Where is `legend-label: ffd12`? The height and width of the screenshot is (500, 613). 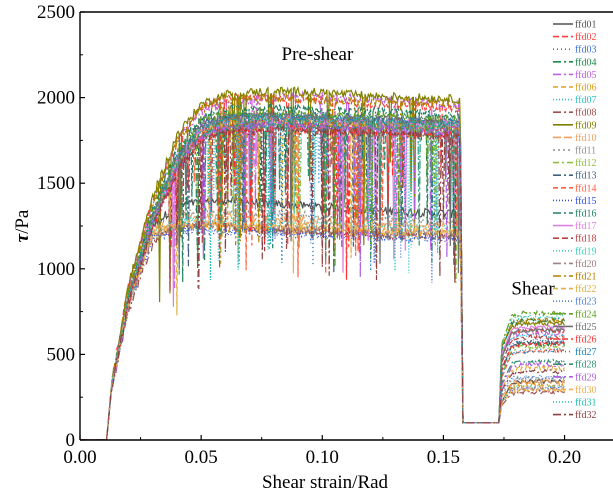
legend-label: ffd12 is located at coordinates (585, 163).